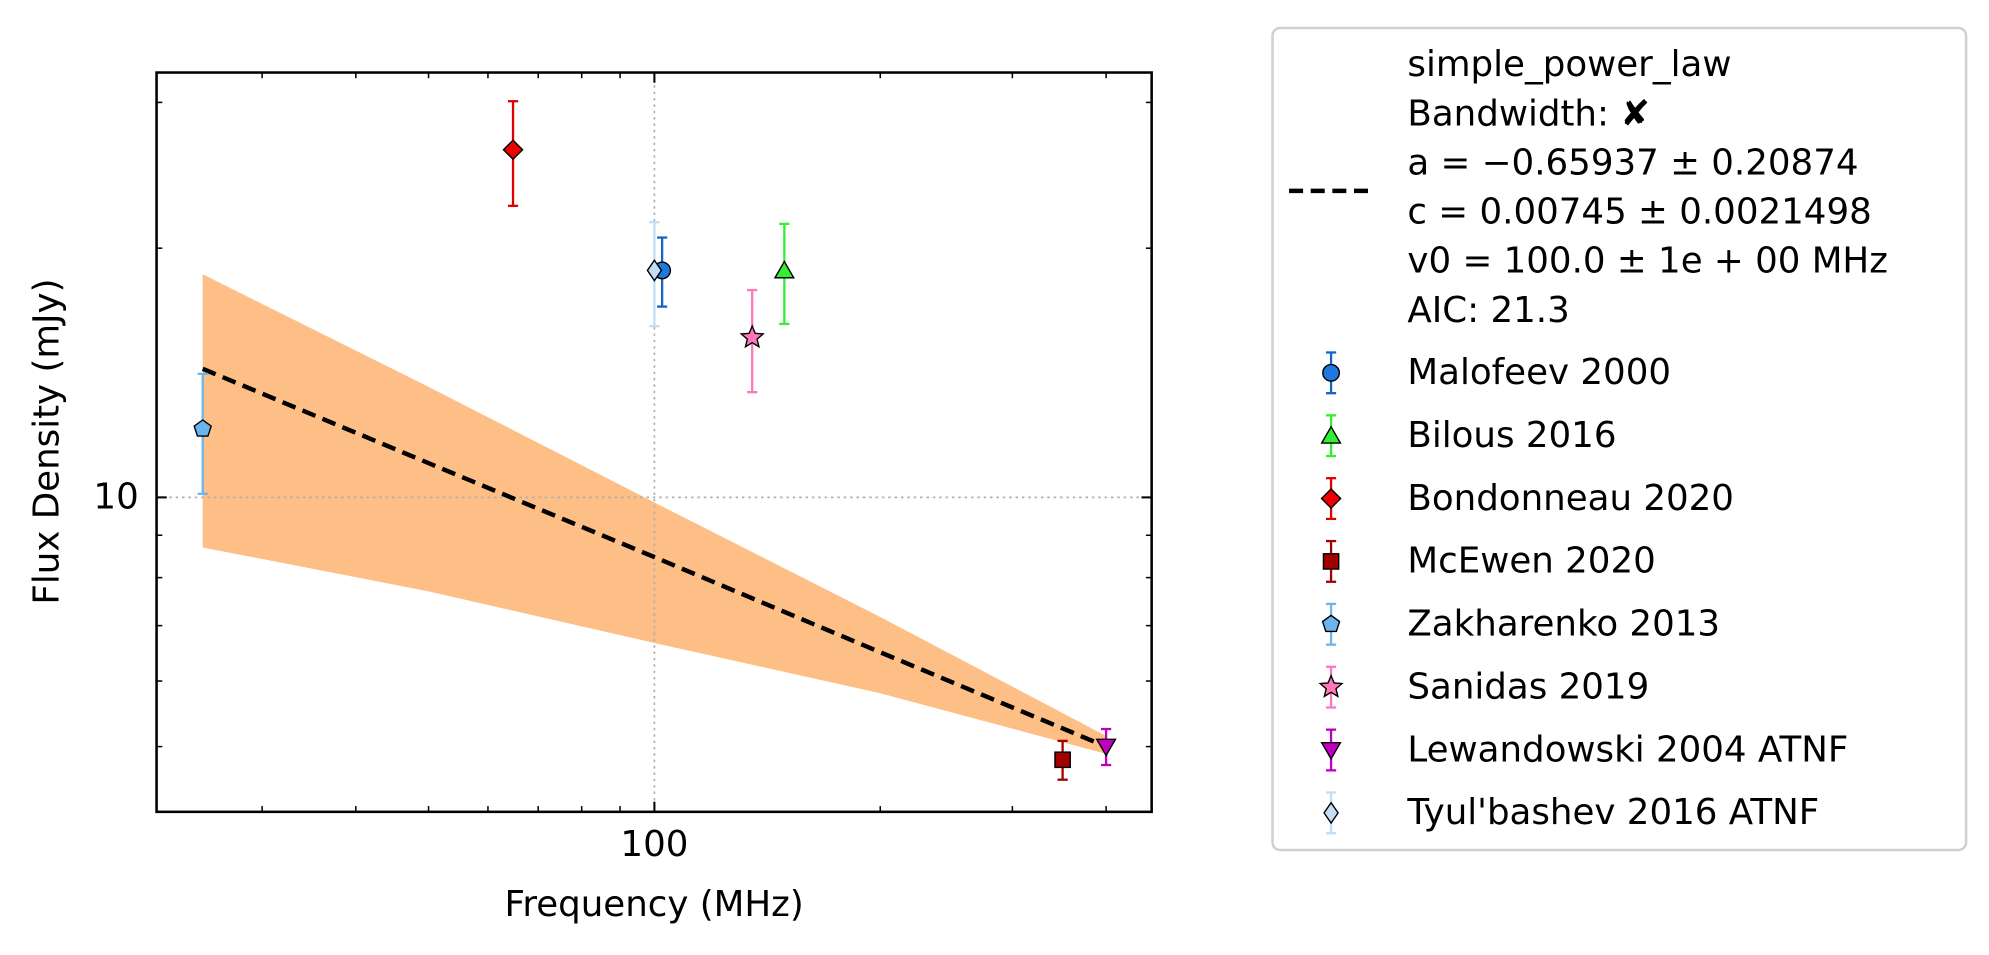  Describe the element at coordinates (1528, 686) in the screenshot. I see `legend-label: Sanidas 2019` at that location.